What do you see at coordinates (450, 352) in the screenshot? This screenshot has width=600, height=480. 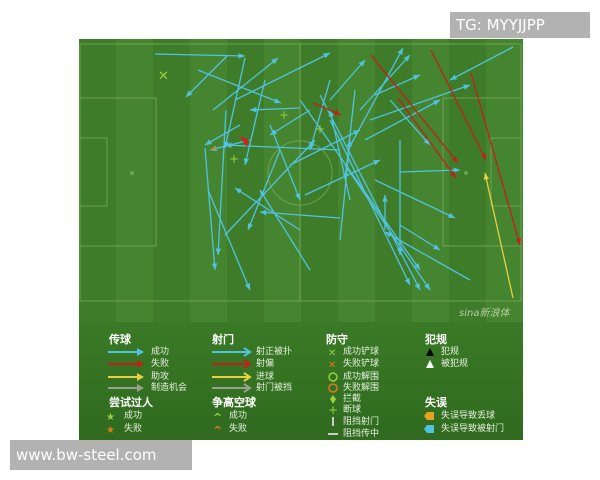 I see `legend-foul: 犯规` at bounding box center [450, 352].